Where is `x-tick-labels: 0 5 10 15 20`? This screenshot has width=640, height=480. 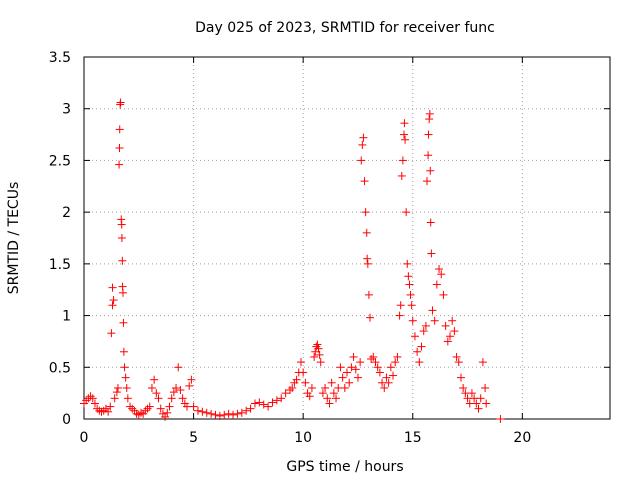 x-tick-labels: 0 5 10 15 20 is located at coordinates (306, 438).